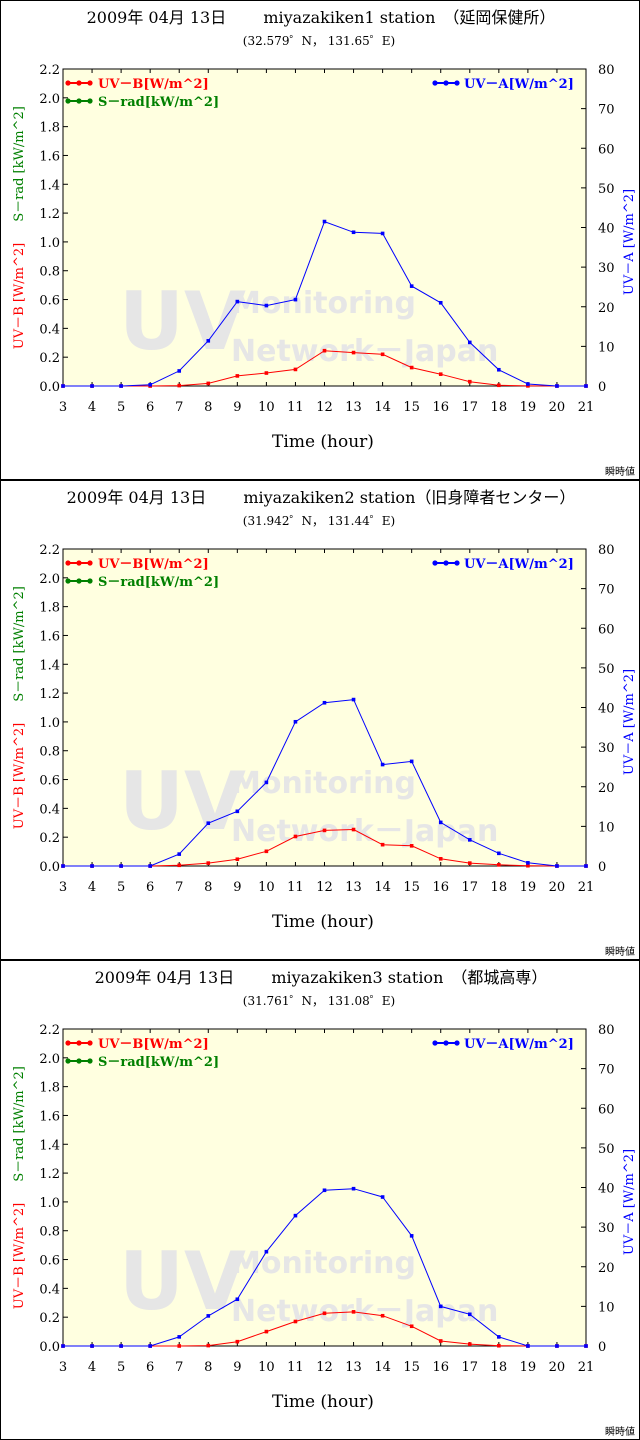  I want to click on x-tick-label: 11, so click(295, 407).